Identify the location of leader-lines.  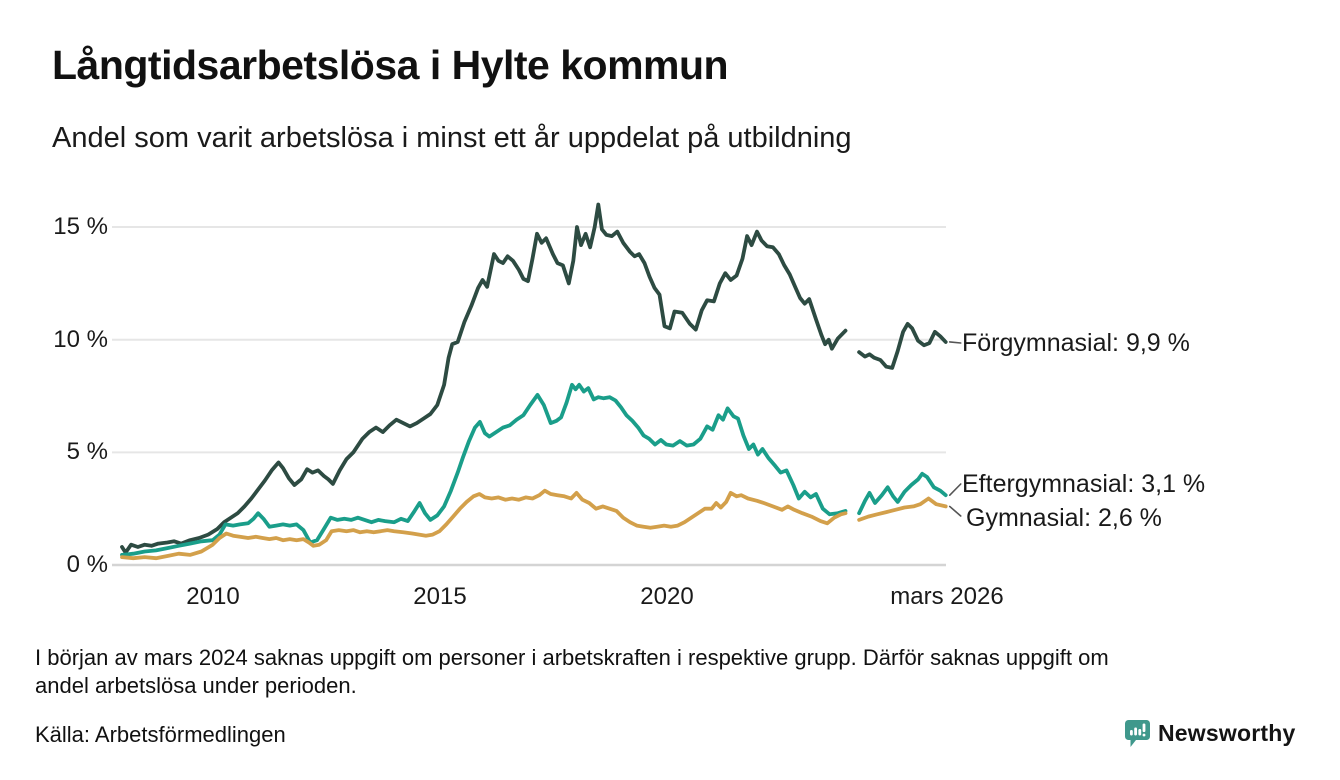
(955, 429).